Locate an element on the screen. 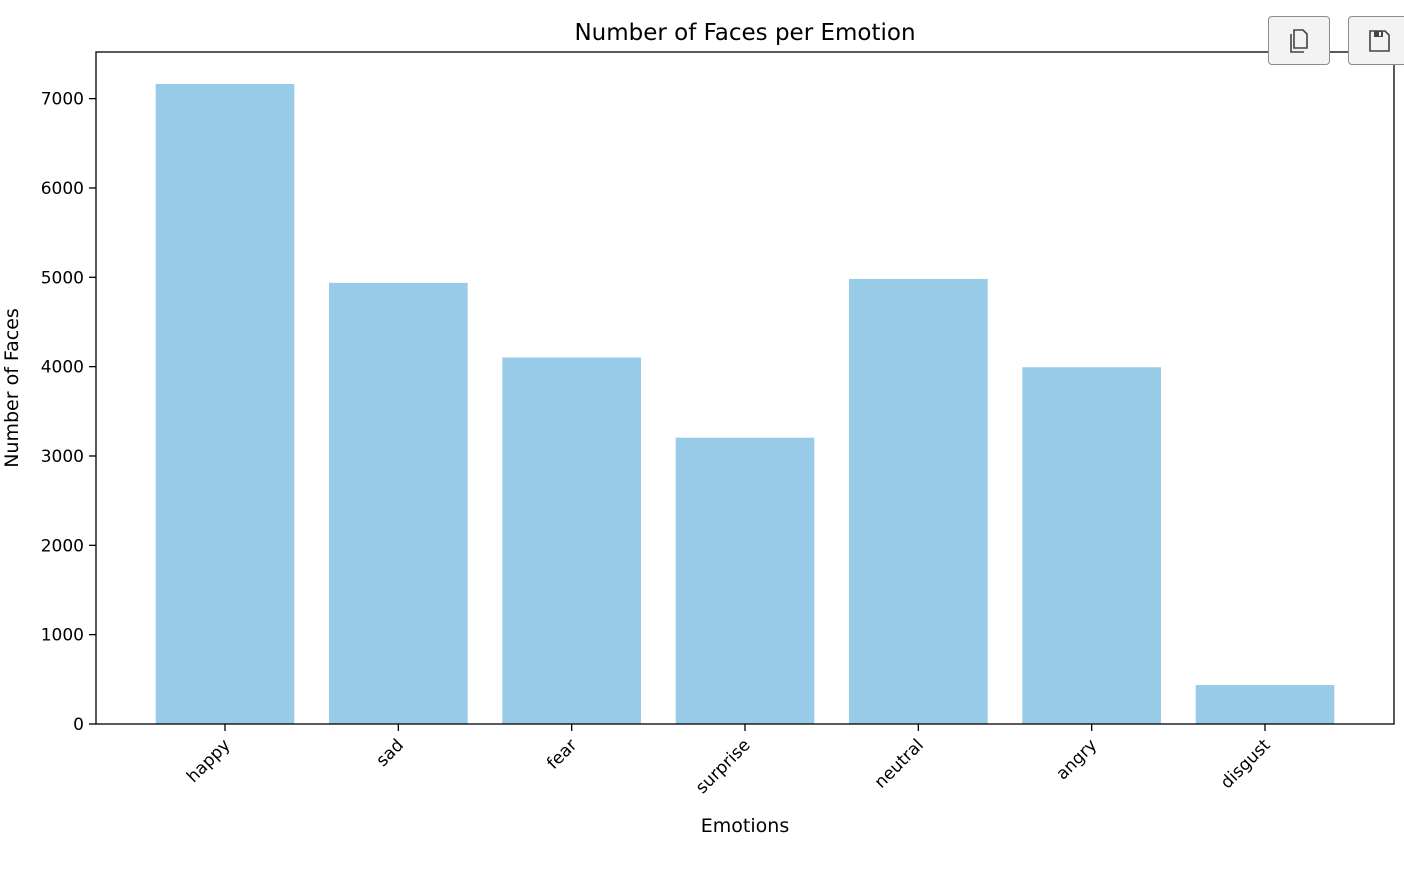  copy-icon is located at coordinates (1299, 40).